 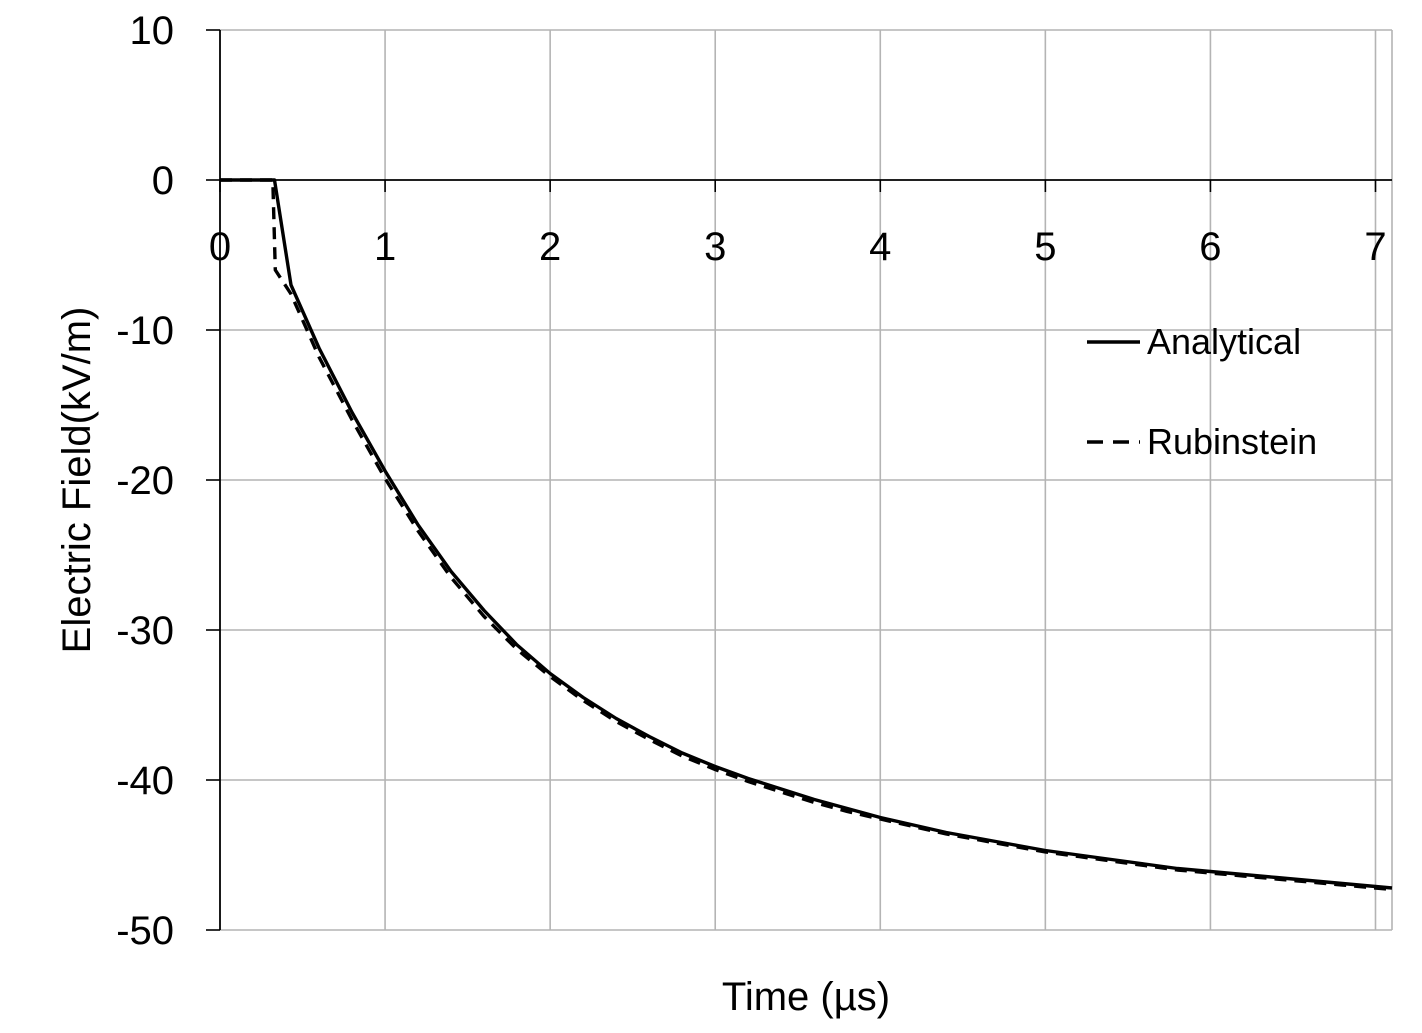 What do you see at coordinates (145, 331) in the screenshot?
I see `y-tick-label: -10` at bounding box center [145, 331].